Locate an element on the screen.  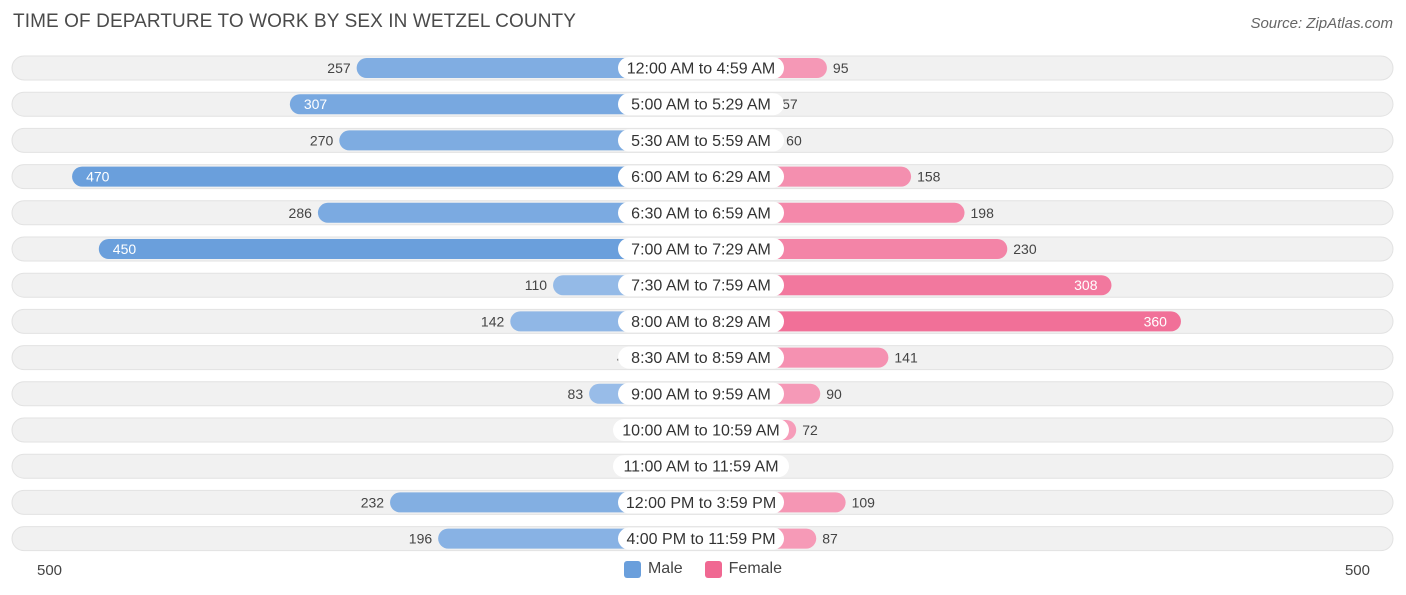
value-label-male: 270 is located at coordinates (322, 140).